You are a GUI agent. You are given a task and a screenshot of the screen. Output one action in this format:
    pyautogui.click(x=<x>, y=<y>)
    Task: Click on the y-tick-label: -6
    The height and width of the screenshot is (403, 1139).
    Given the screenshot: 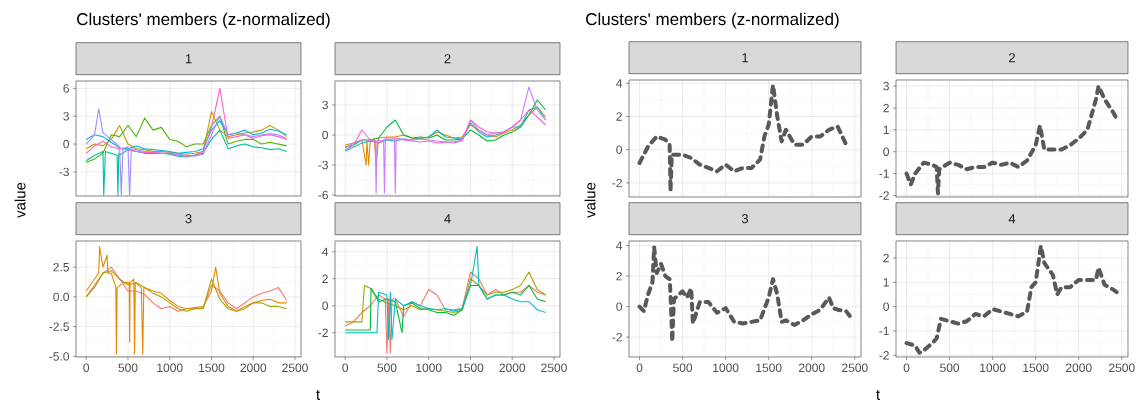 What is the action you would take?
    pyautogui.click(x=323, y=195)
    